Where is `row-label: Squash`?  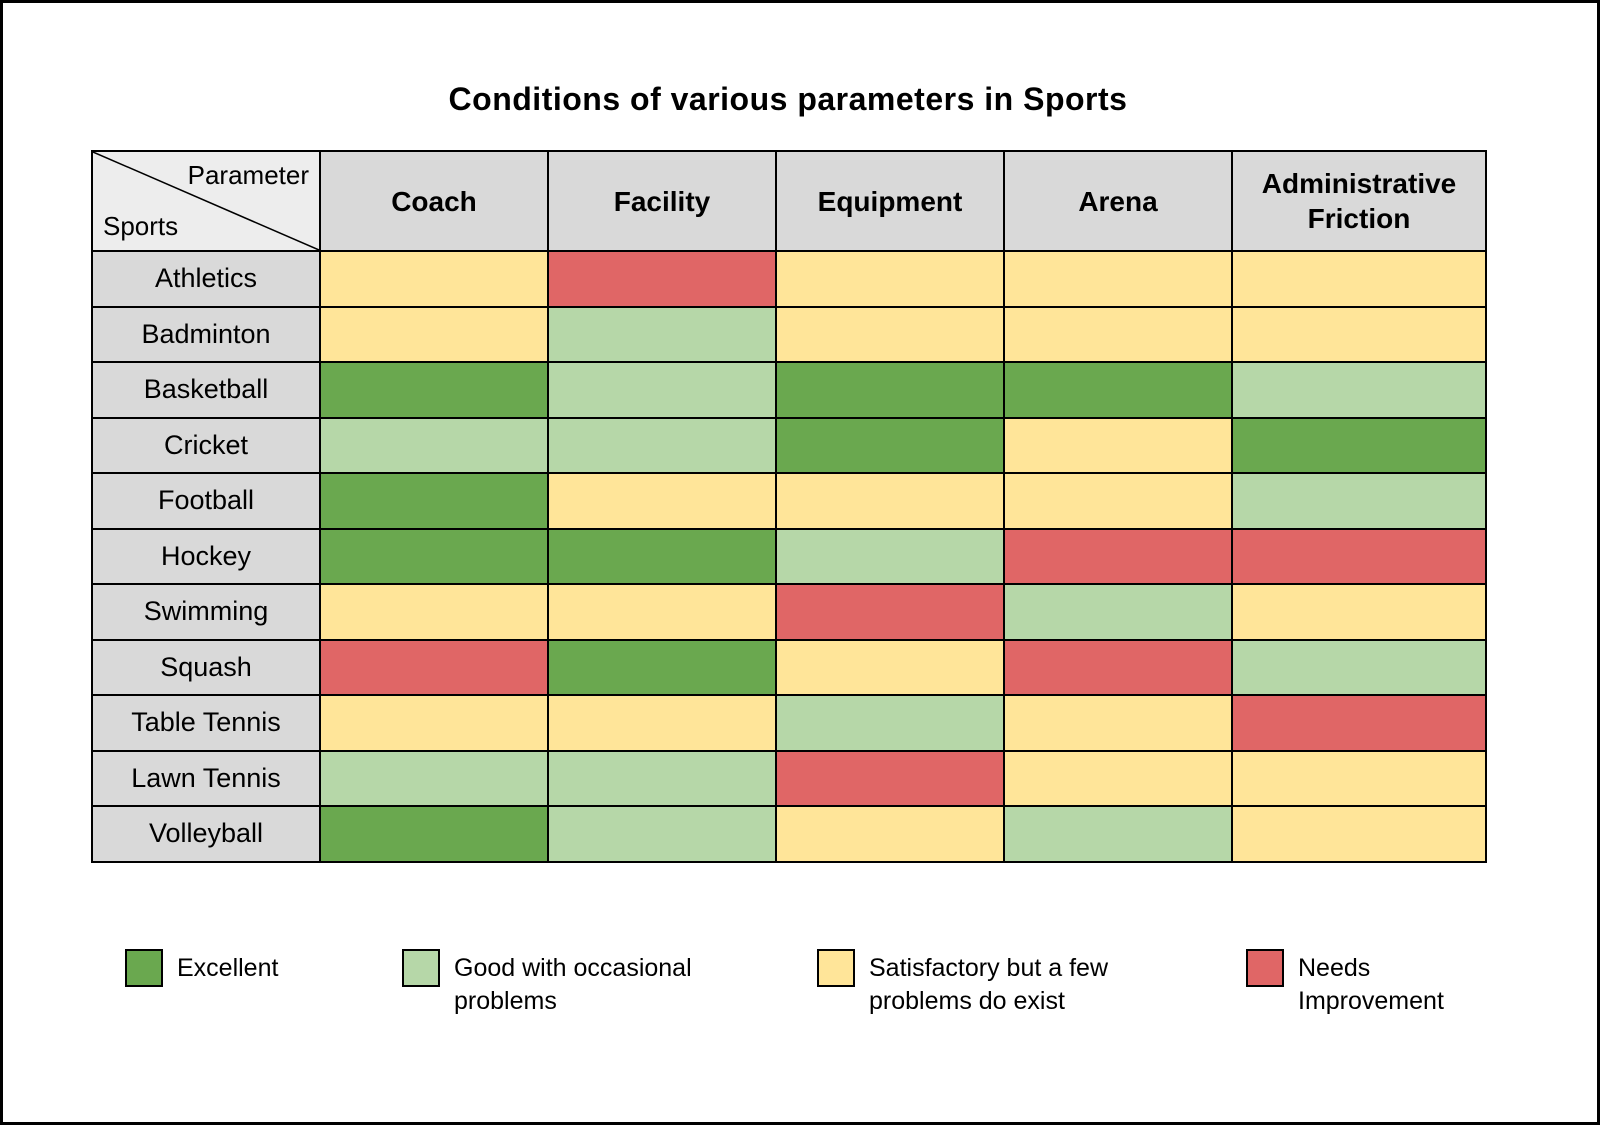
row-label: Squash is located at coordinates (206, 667).